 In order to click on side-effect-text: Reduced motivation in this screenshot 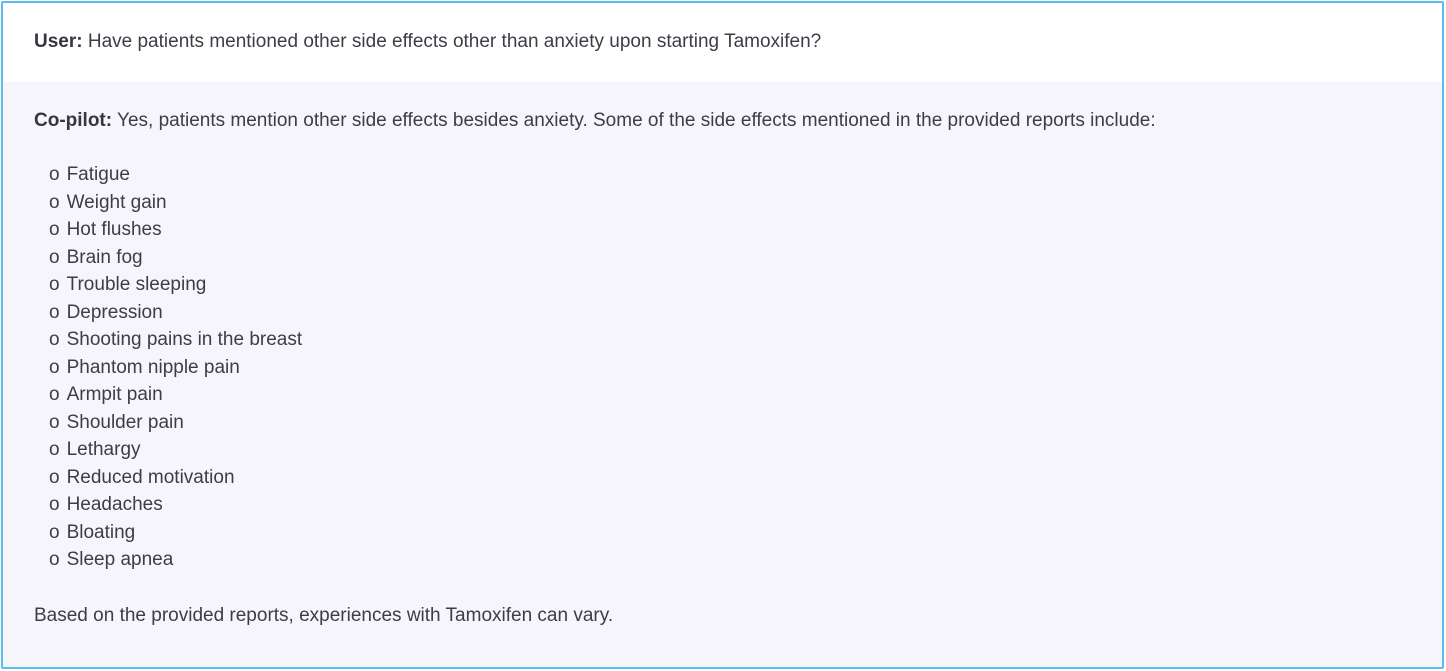, I will do `click(150, 477)`.